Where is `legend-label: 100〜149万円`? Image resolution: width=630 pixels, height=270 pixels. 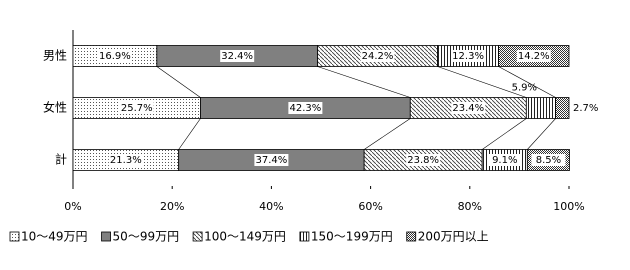
legend-label: 100〜149万円 is located at coordinates (245, 237).